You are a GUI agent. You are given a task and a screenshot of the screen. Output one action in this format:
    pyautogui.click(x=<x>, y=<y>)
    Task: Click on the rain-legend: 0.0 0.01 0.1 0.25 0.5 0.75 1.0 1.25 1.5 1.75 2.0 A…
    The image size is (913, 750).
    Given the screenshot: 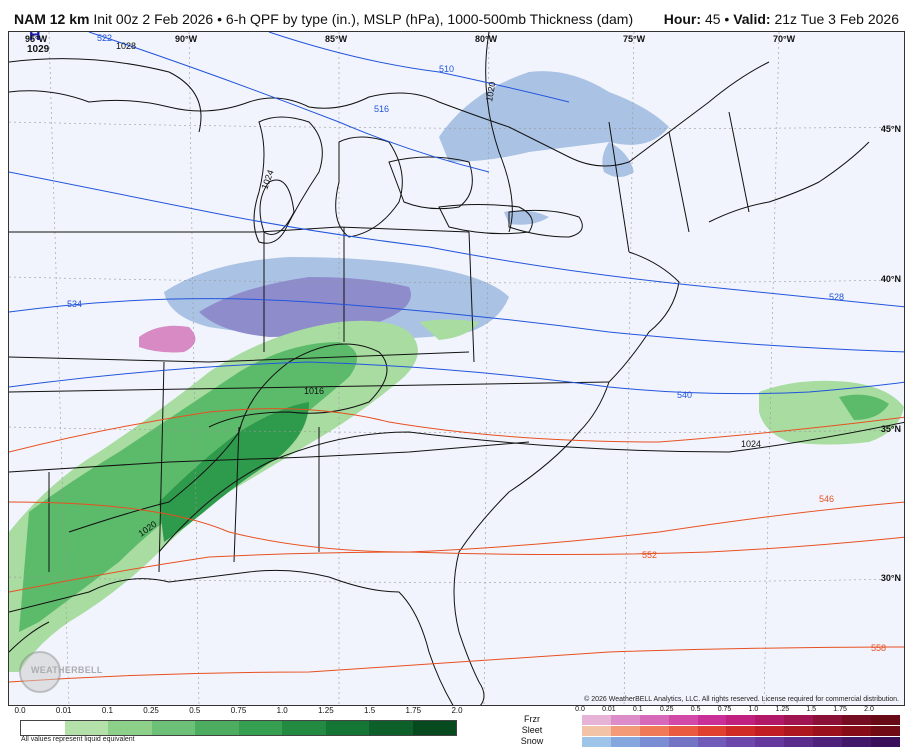 What is the action you would take?
    pyautogui.click(x=238, y=728)
    